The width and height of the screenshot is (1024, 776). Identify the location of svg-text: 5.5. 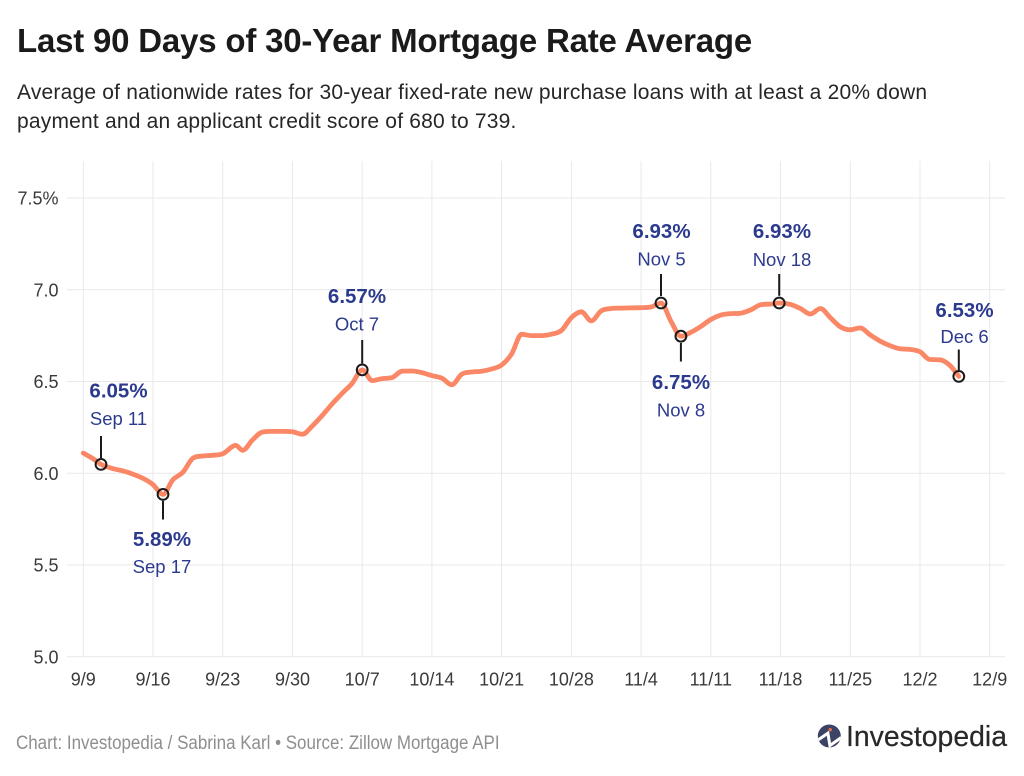
(45, 566).